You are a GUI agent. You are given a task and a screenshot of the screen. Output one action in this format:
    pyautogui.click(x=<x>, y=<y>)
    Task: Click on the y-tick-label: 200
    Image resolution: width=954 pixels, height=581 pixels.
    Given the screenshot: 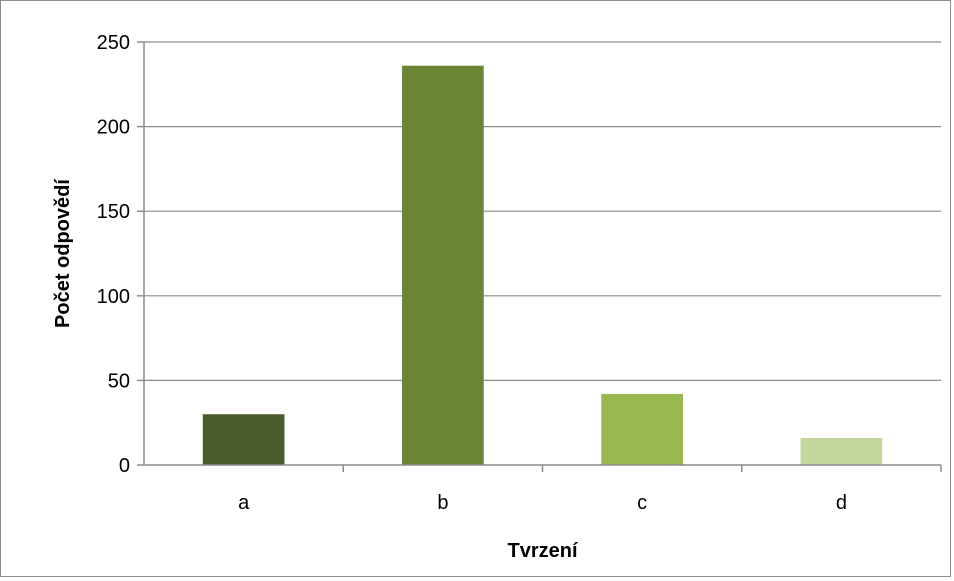 What is the action you would take?
    pyautogui.click(x=113, y=128)
    